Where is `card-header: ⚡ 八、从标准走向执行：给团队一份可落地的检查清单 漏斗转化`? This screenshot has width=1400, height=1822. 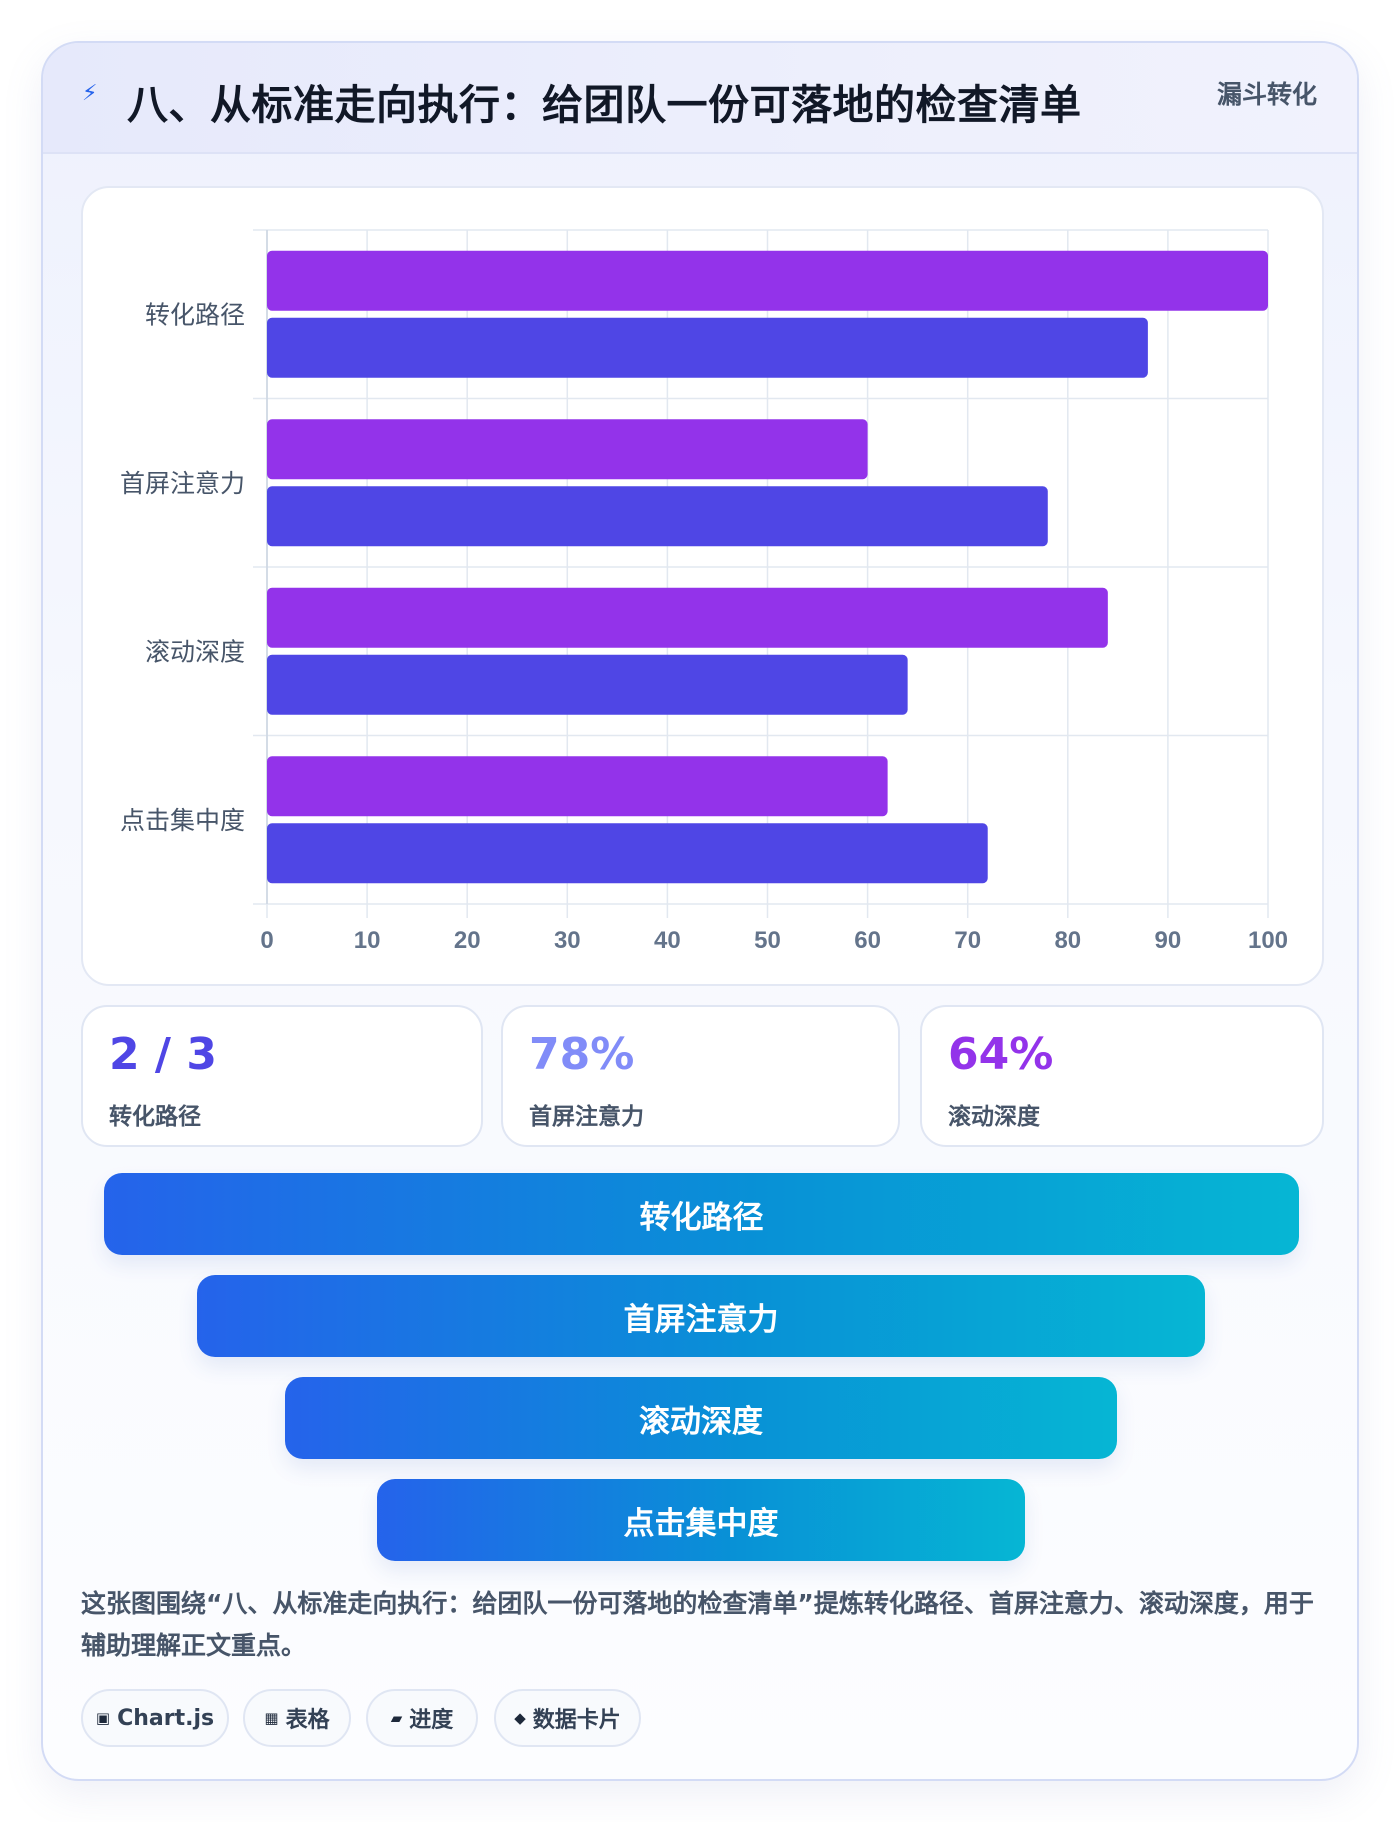 card-header: ⚡ 八、从标准走向执行：给团队一份可落地的检查清单 漏斗转化 is located at coordinates (700, 98).